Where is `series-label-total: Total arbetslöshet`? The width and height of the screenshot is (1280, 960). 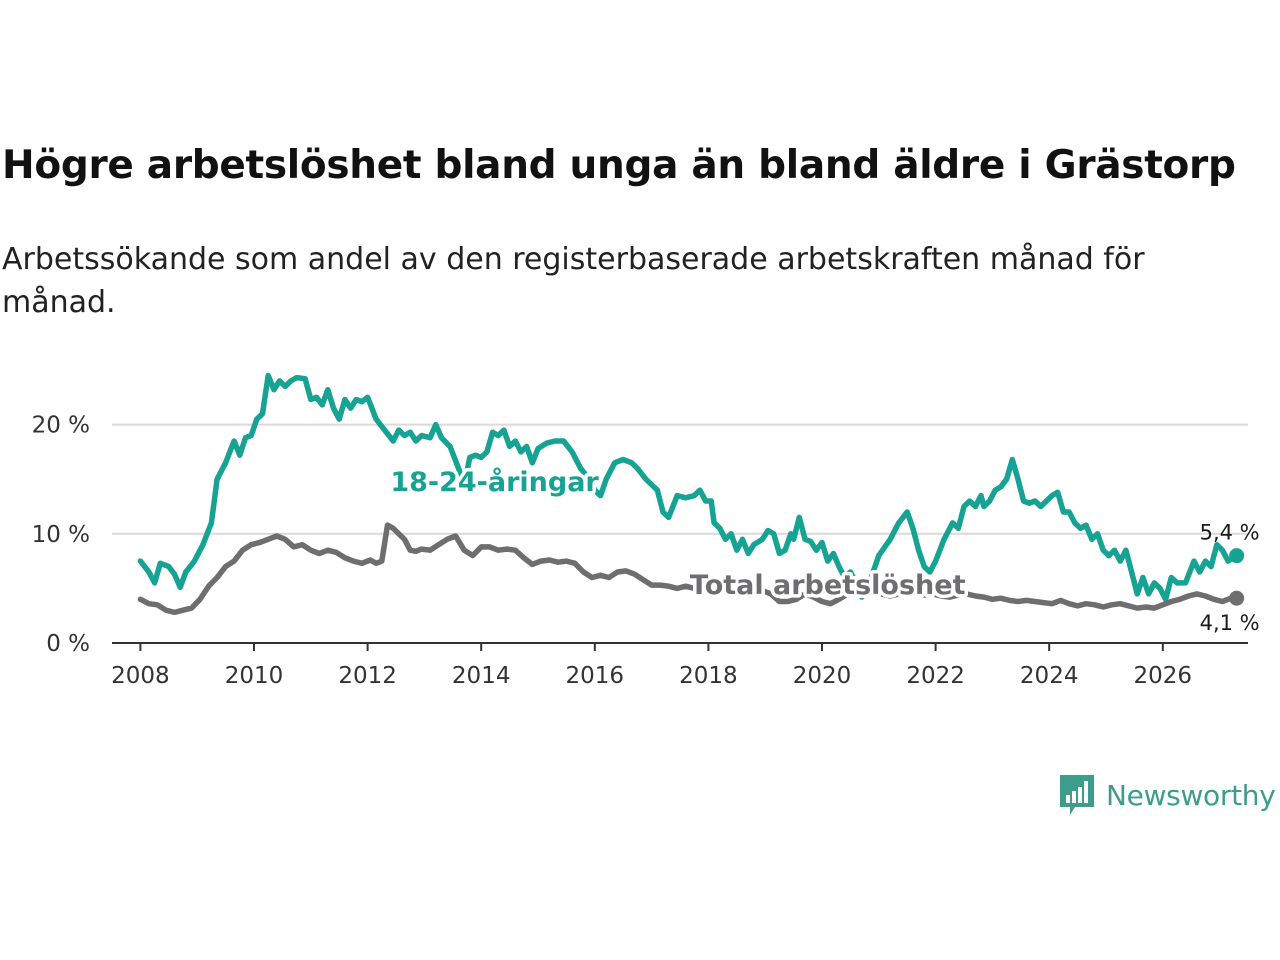
series-label-total: Total arbetslöshet is located at coordinates (828, 585).